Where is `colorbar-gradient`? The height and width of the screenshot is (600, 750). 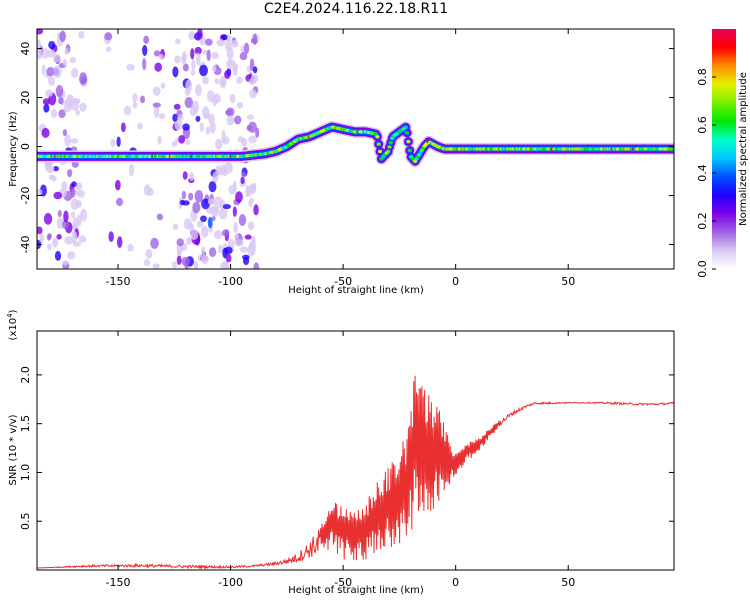
colorbar-gradient is located at coordinates (724, 149).